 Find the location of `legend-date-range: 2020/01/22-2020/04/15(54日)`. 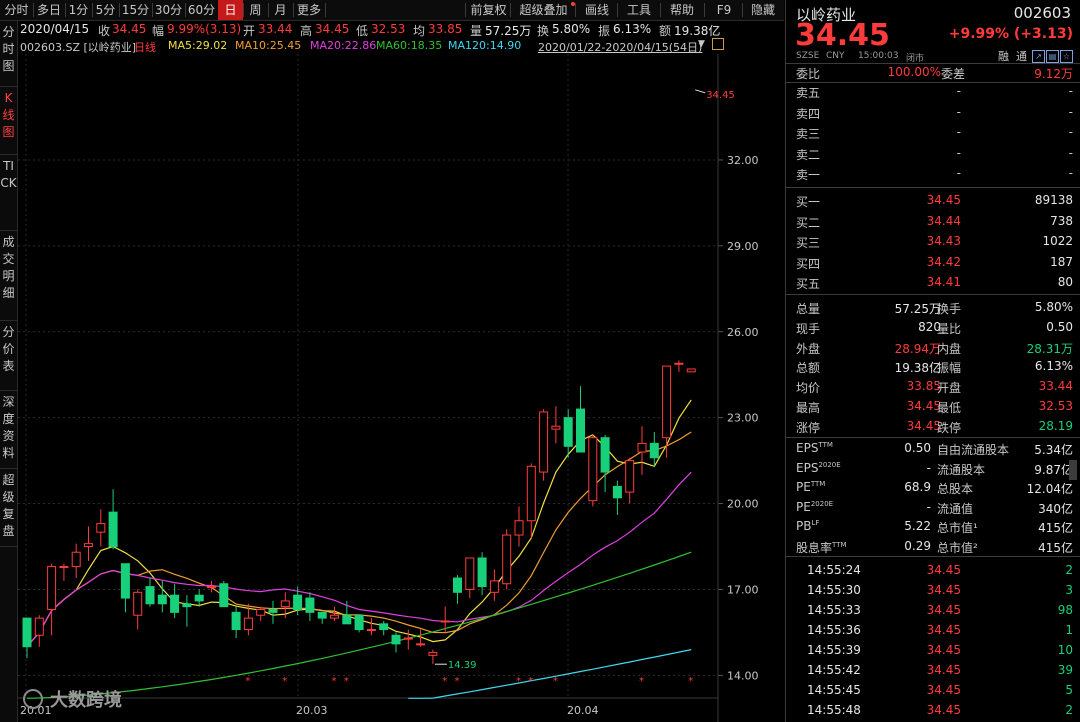

legend-date-range: 2020/01/22-2020/04/15(54日) is located at coordinates (620, 47).